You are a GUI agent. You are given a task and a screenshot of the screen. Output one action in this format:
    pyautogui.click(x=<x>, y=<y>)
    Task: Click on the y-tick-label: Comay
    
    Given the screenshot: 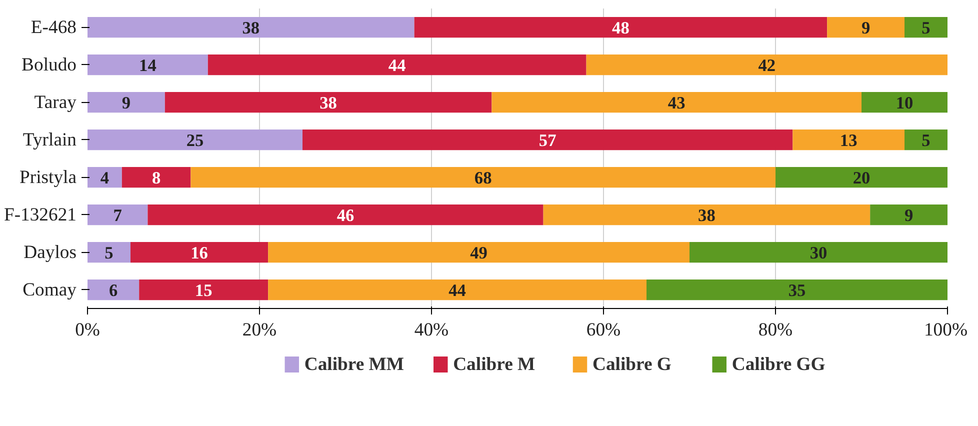 What is the action you would take?
    pyautogui.click(x=50, y=289)
    